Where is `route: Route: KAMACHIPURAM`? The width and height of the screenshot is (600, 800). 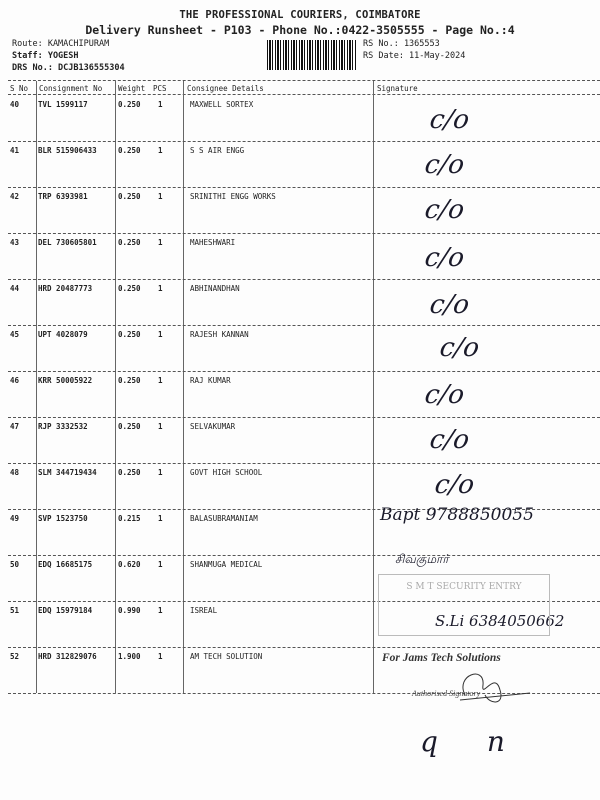 route: Route: KAMACHIPURAM is located at coordinates (61, 44).